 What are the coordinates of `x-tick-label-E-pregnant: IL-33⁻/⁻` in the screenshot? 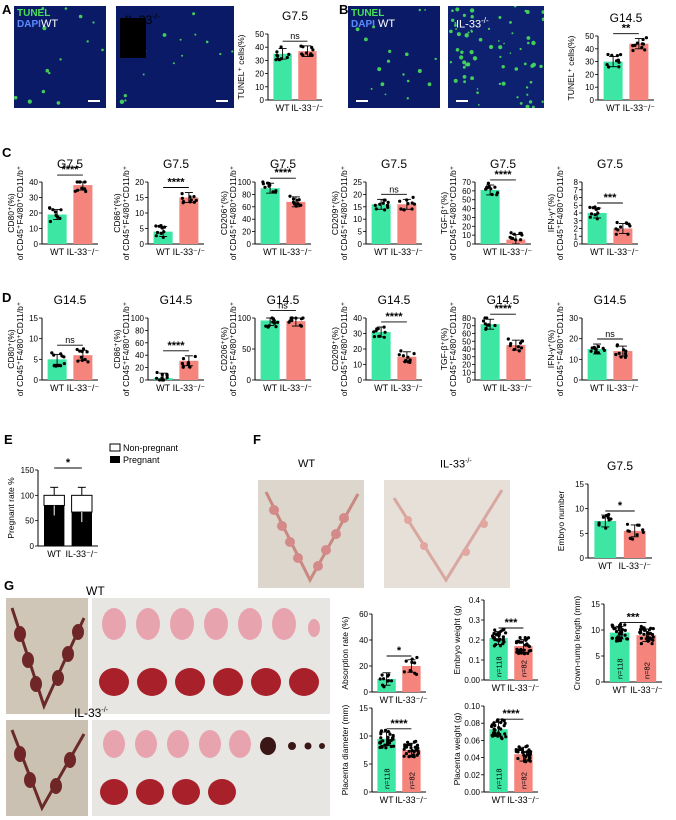 It's located at (82, 554).